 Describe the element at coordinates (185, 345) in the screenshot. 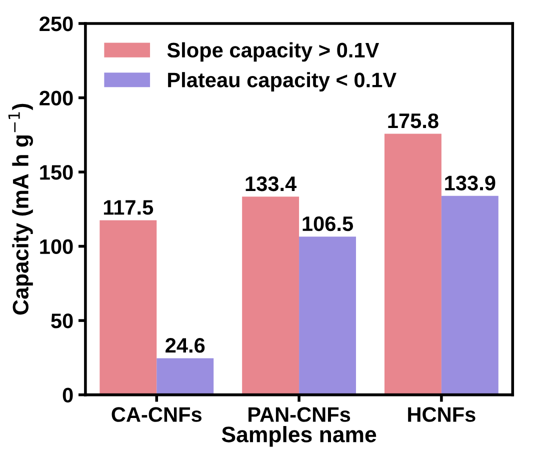

I see `data-label: 24.6` at that location.